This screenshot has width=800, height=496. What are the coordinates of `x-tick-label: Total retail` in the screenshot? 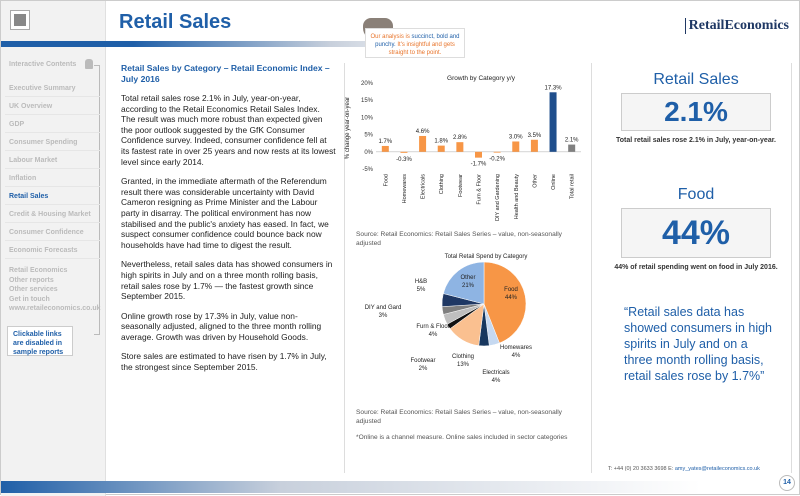 It's located at (573, 186).